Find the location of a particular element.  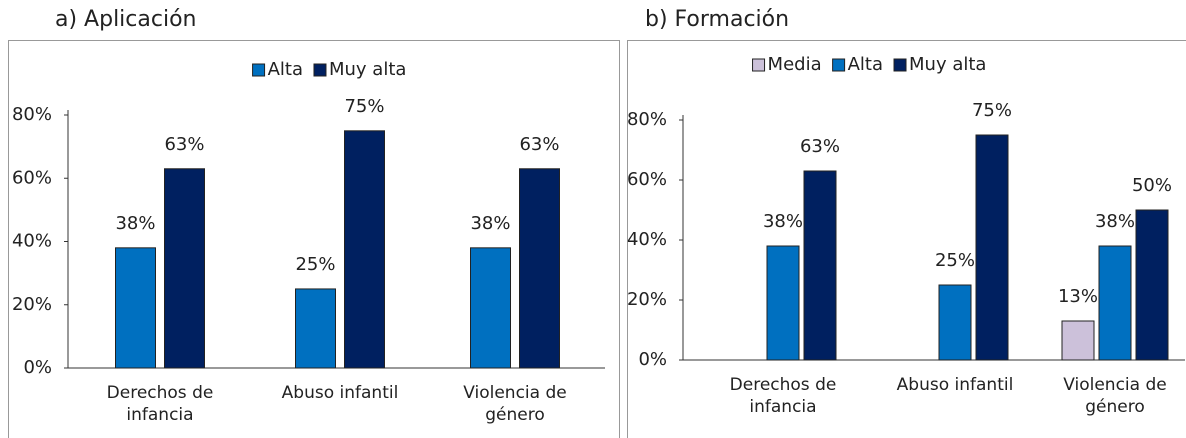

legend-label: Media is located at coordinates (795, 64).